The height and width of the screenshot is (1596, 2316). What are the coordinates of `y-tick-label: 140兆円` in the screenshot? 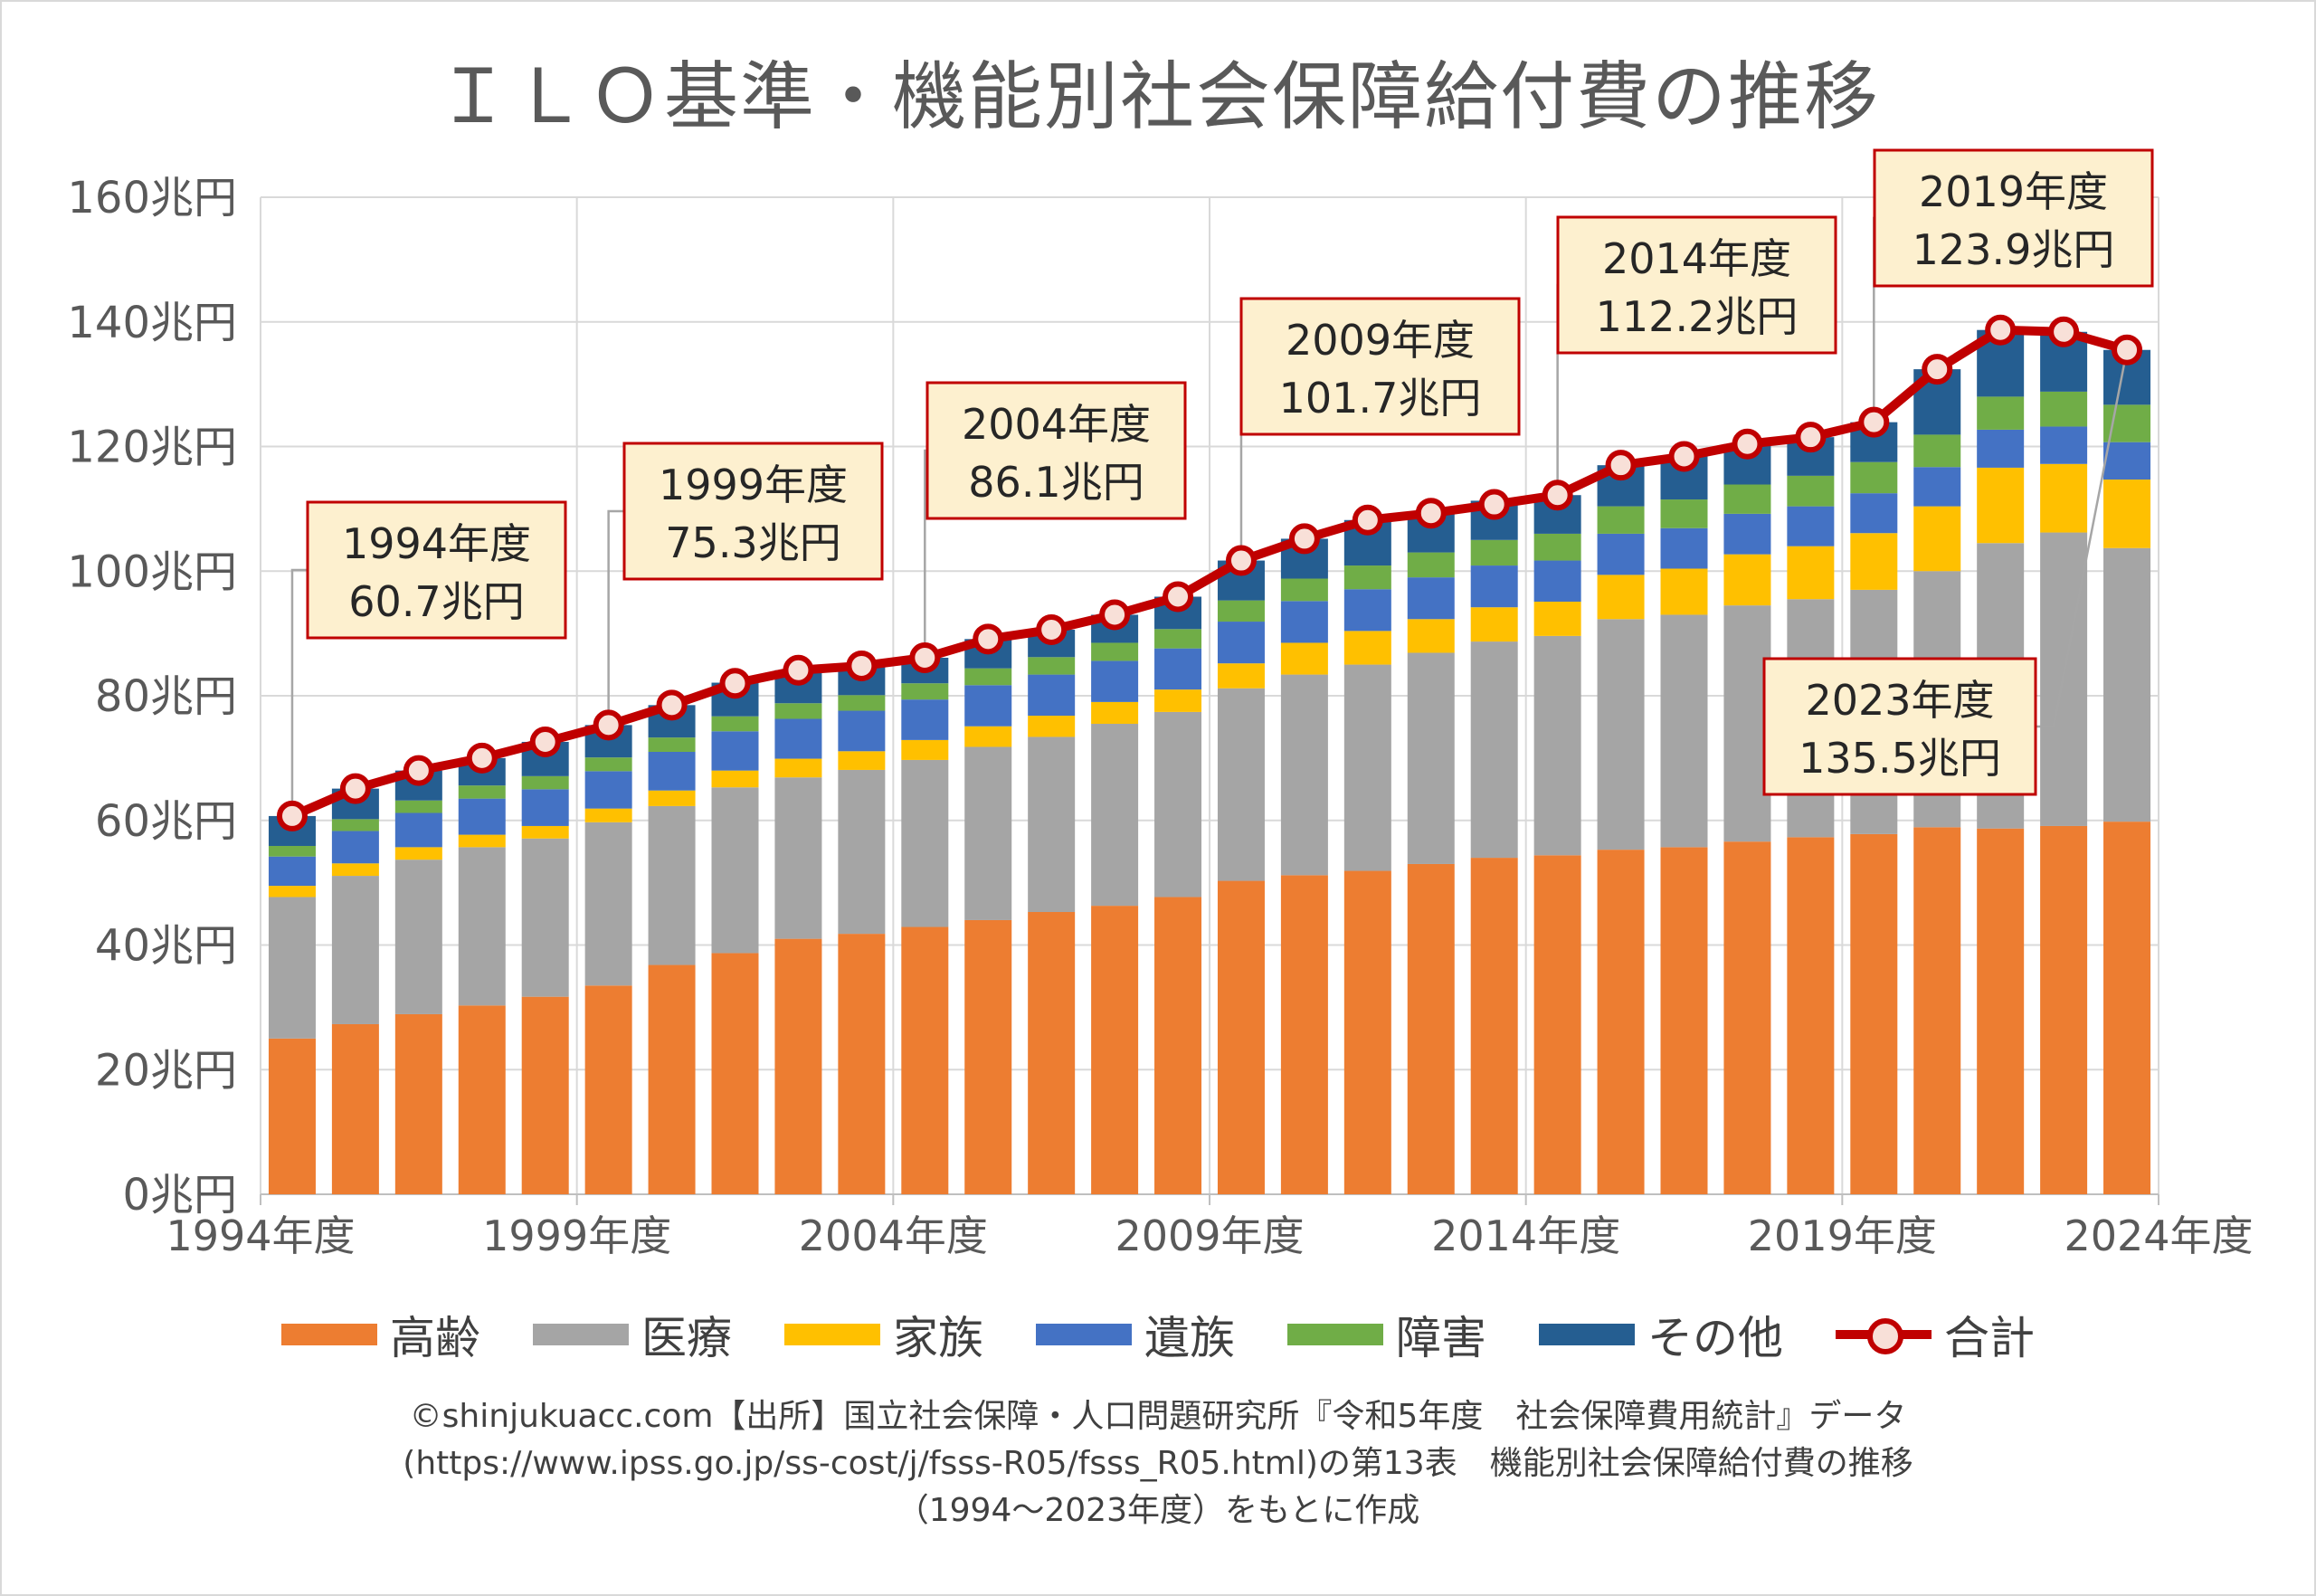 It's located at (152, 323).